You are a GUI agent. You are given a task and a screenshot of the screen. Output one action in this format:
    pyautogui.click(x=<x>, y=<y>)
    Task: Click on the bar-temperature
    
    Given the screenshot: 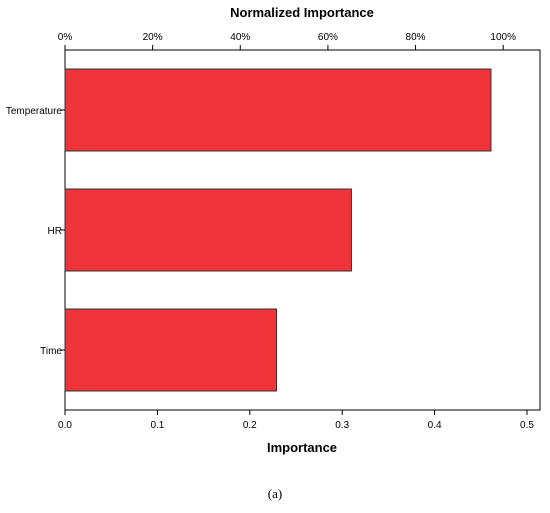 What is the action you would take?
    pyautogui.click(x=278, y=110)
    